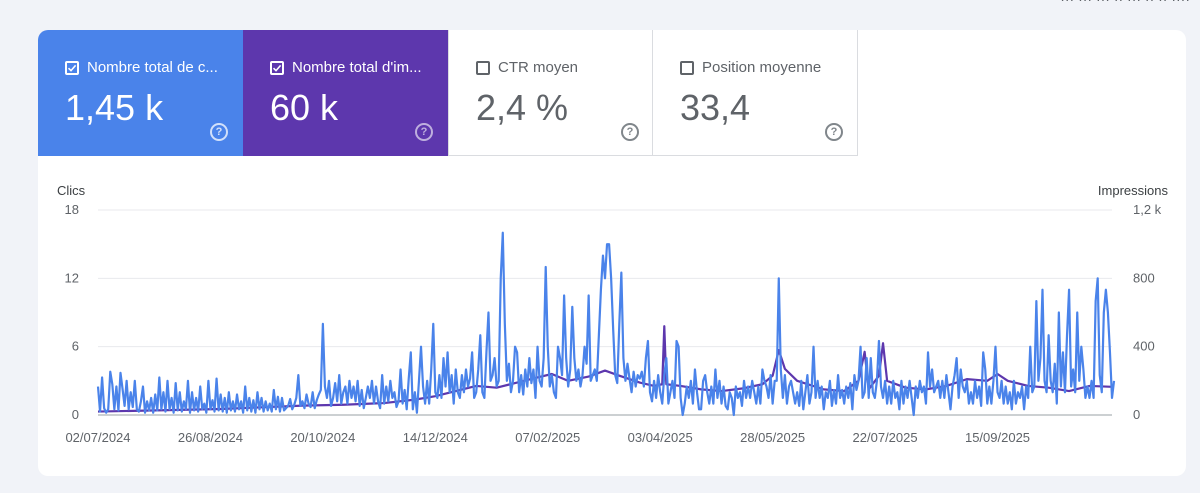  I want to click on metric-value: 1,45 k, so click(114, 107).